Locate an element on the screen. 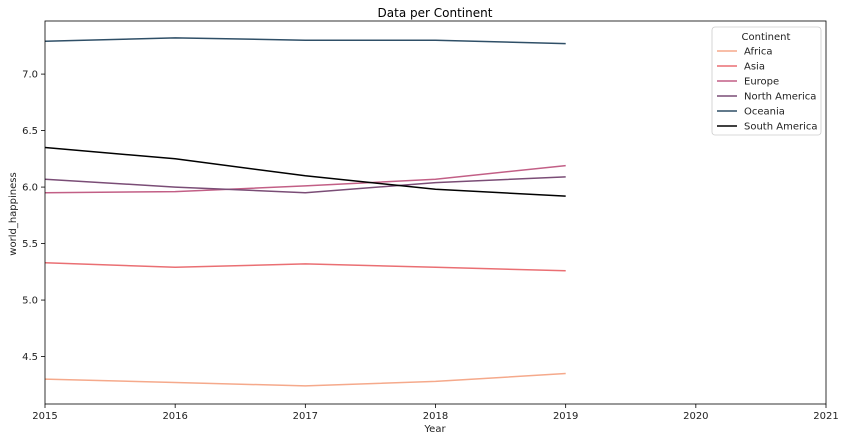  legend-title: Continent is located at coordinates (766, 37).